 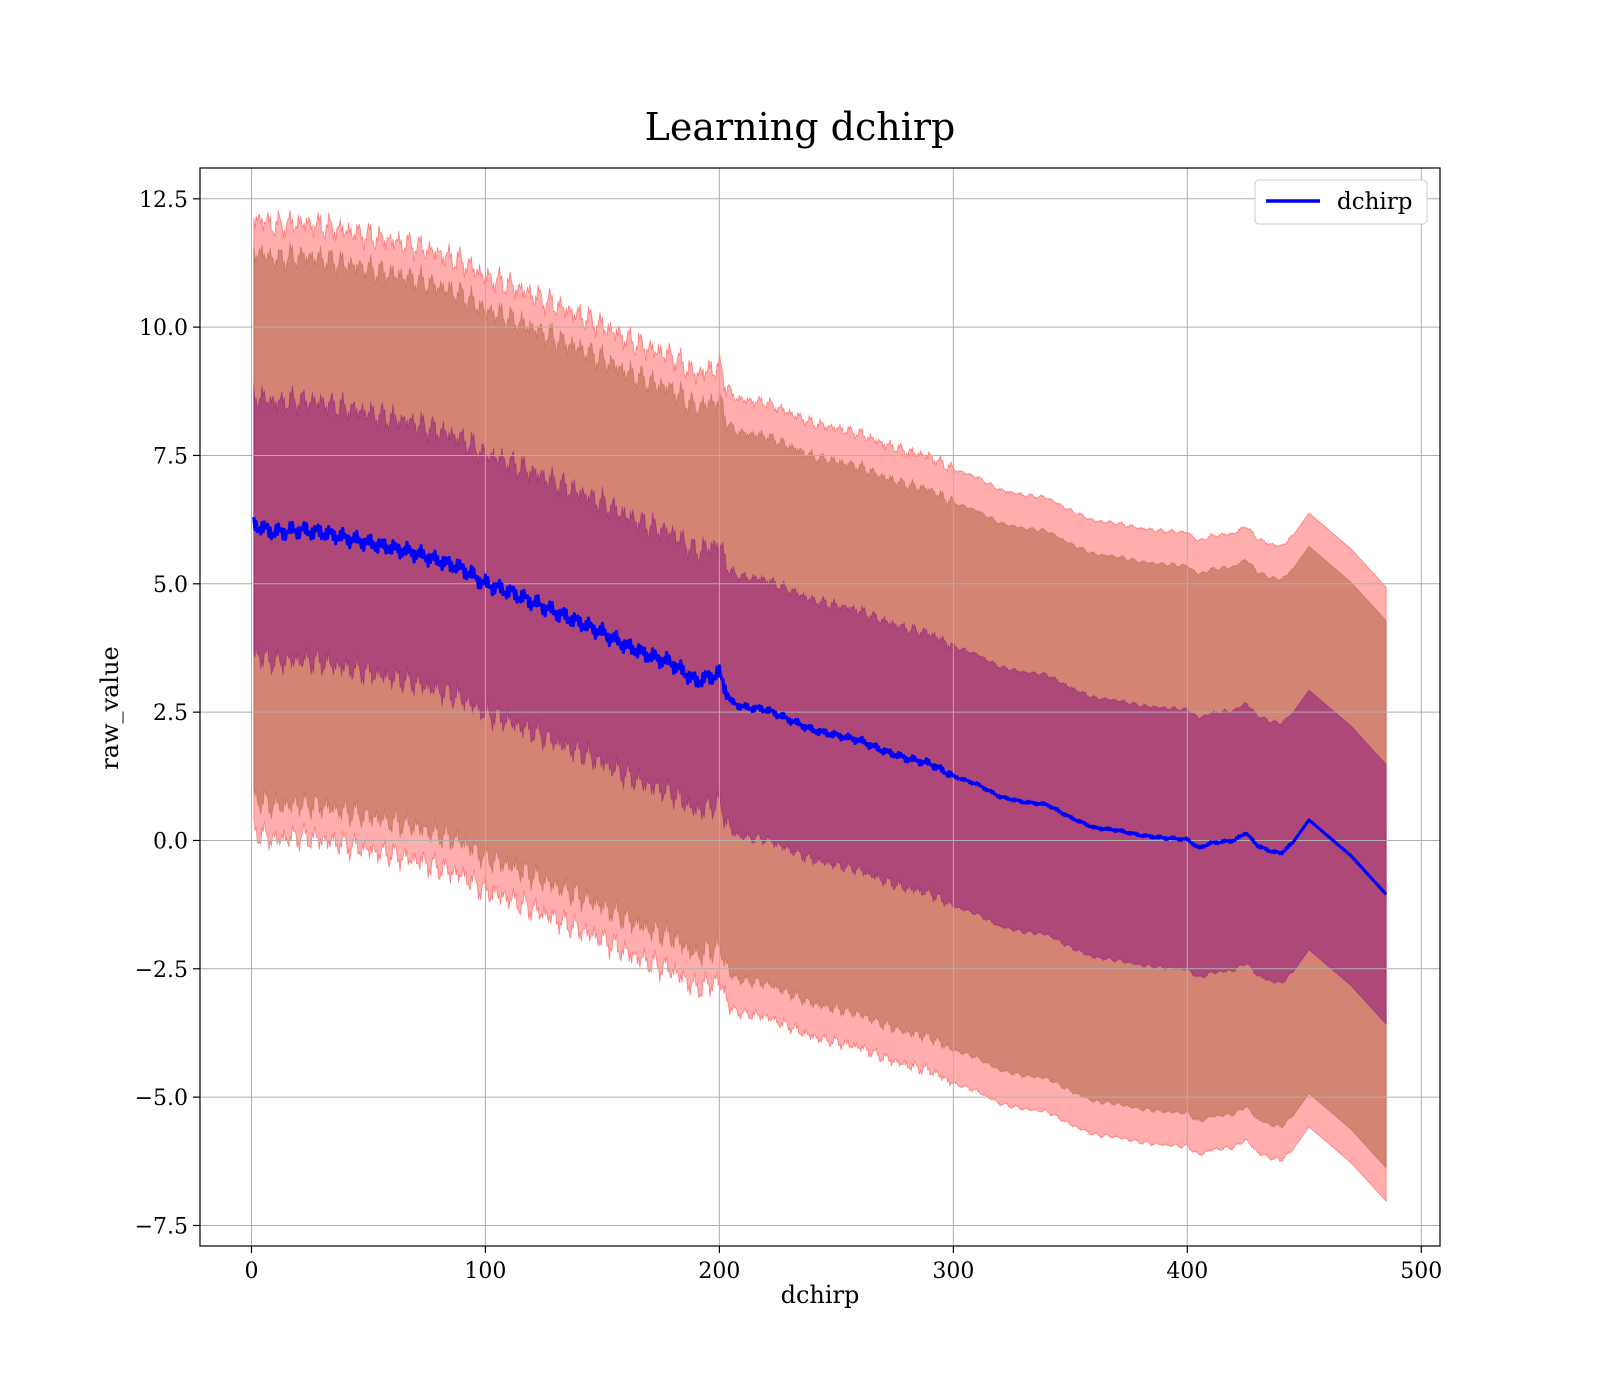 What do you see at coordinates (1187, 1271) in the screenshot?
I see `x-tick-label: 400` at bounding box center [1187, 1271].